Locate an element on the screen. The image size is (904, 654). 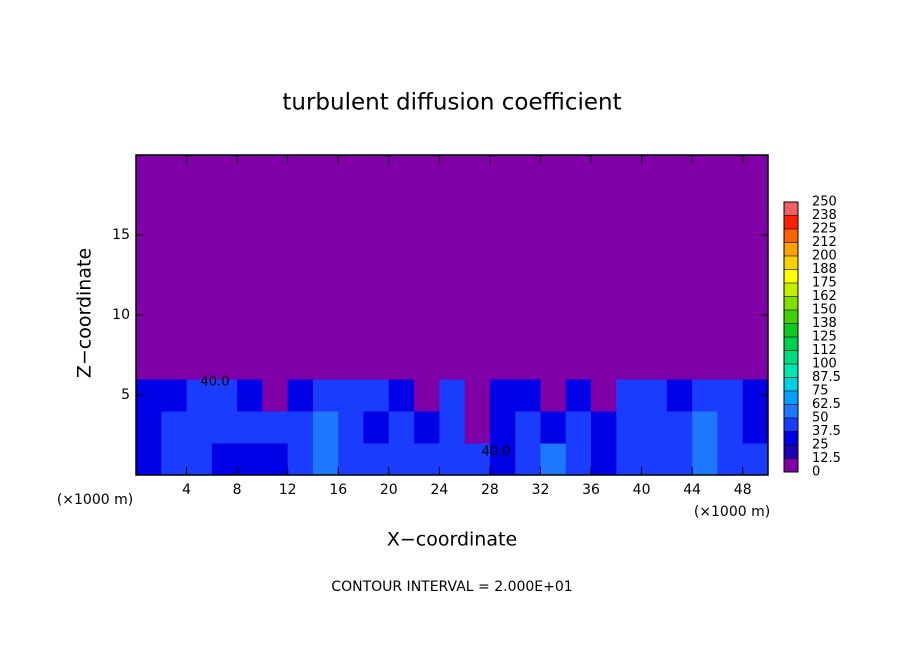
colorbar-label: 12.5 is located at coordinates (826, 458).